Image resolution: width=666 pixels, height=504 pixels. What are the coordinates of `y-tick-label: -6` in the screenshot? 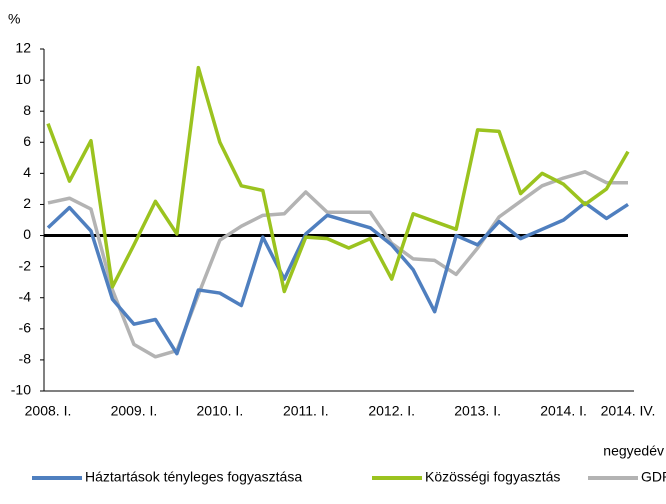 It's located at (25, 328).